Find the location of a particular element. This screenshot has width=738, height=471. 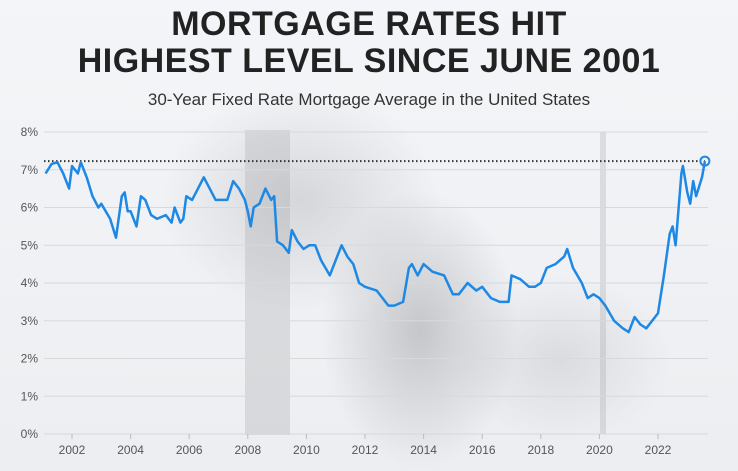

x-tick-label: 2018 is located at coordinates (540, 450).